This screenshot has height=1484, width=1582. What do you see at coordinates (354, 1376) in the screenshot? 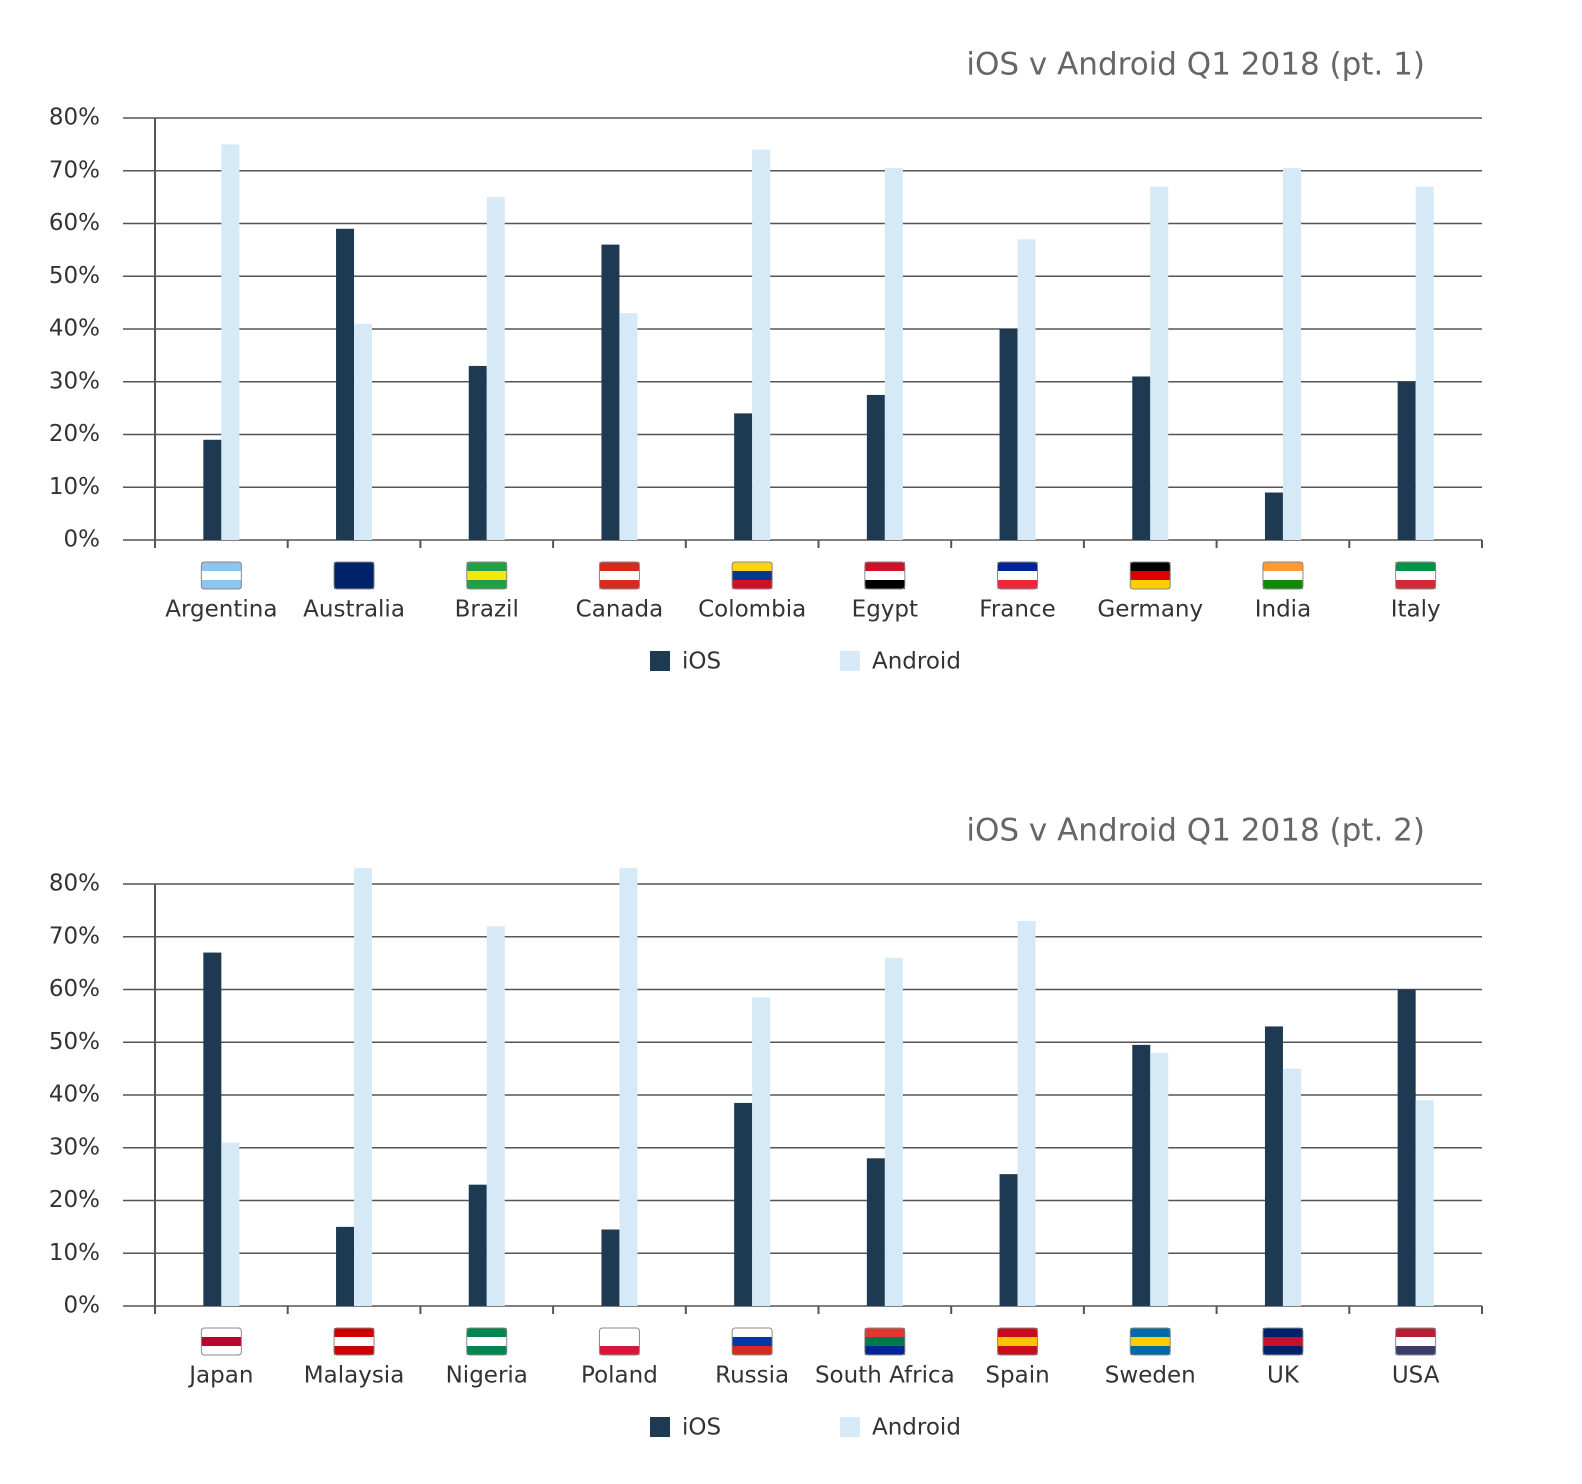
I see `x-tick-label: Malaysia` at bounding box center [354, 1376].